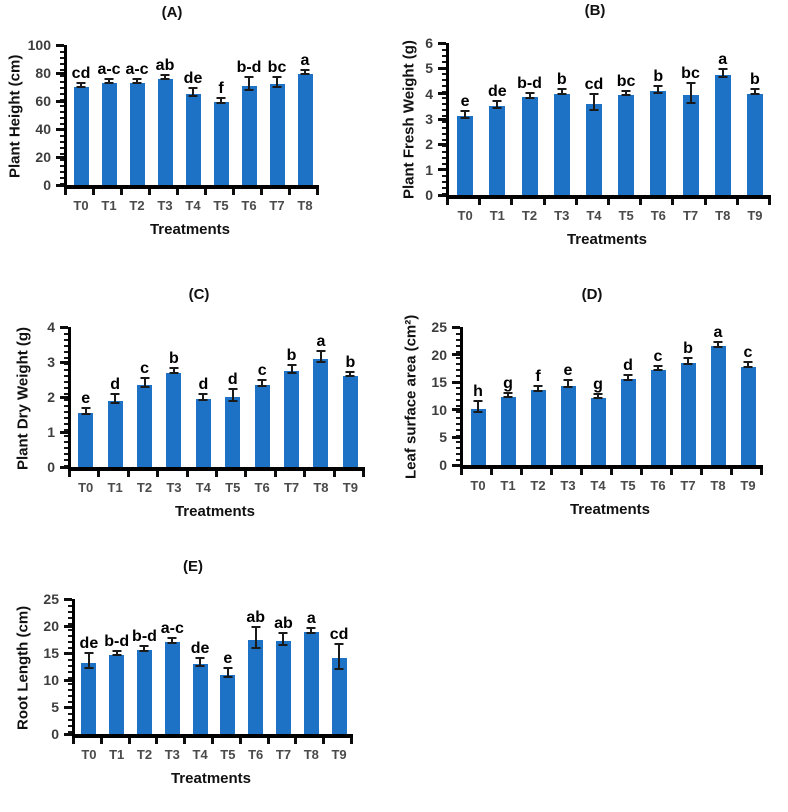 The width and height of the screenshot is (788, 812). I want to click on bar-slot-T2: b-d, so click(145, 666).